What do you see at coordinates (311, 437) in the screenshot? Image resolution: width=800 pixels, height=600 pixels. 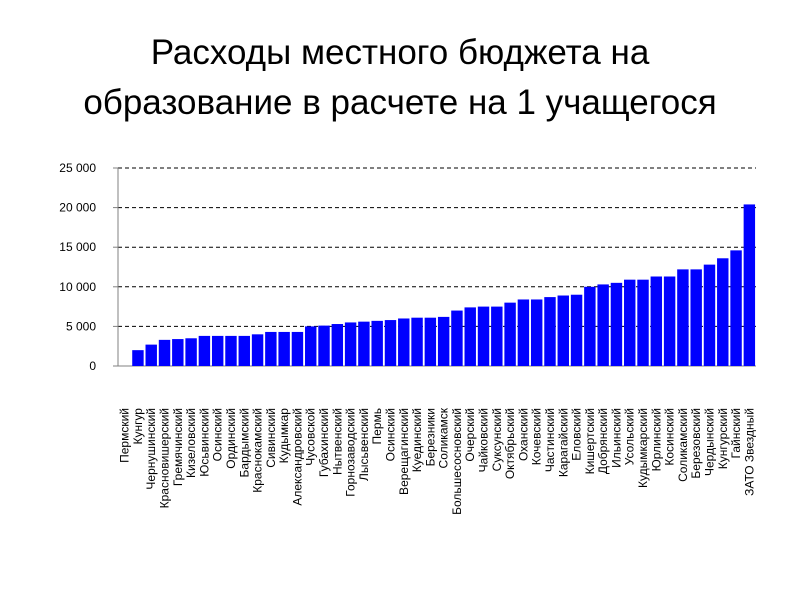 I see `x-tick-label: Чусовской` at bounding box center [311, 437].